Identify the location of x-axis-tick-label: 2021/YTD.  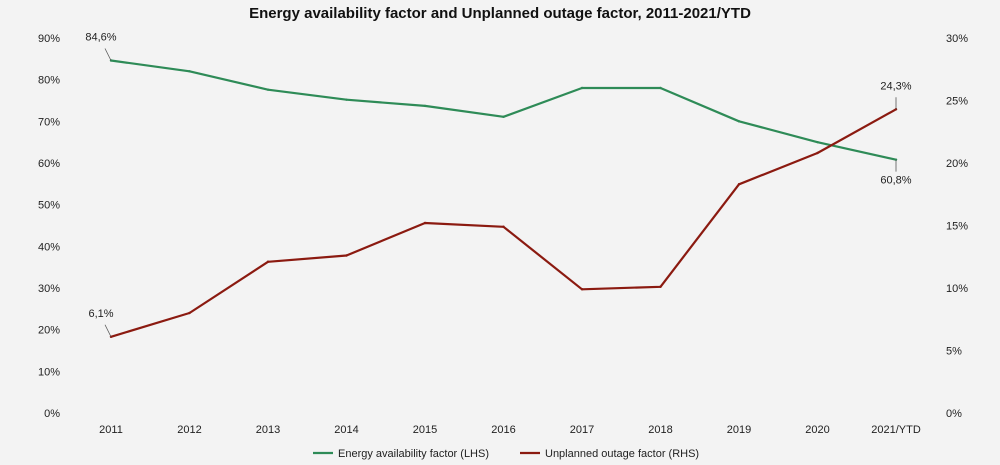
(896, 430).